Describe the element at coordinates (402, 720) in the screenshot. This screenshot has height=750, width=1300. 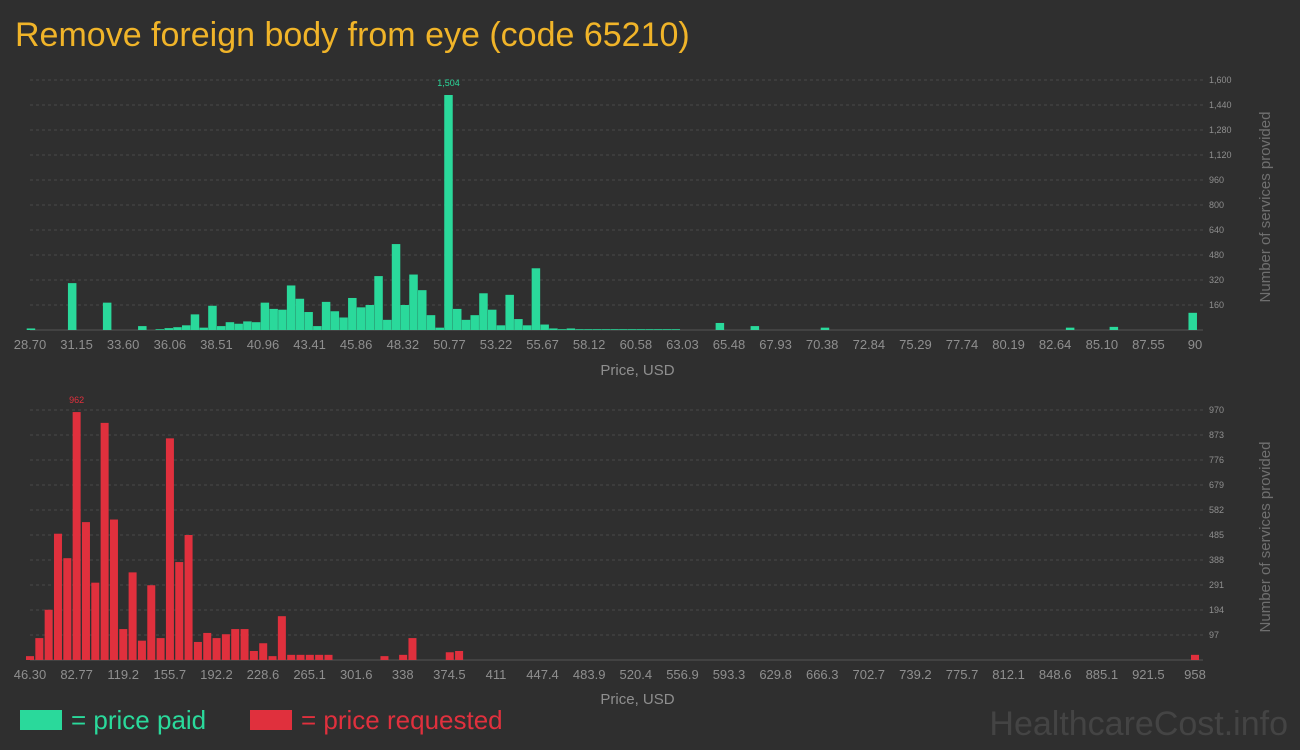
I see `legend-label-price-requested: = price requested` at that location.